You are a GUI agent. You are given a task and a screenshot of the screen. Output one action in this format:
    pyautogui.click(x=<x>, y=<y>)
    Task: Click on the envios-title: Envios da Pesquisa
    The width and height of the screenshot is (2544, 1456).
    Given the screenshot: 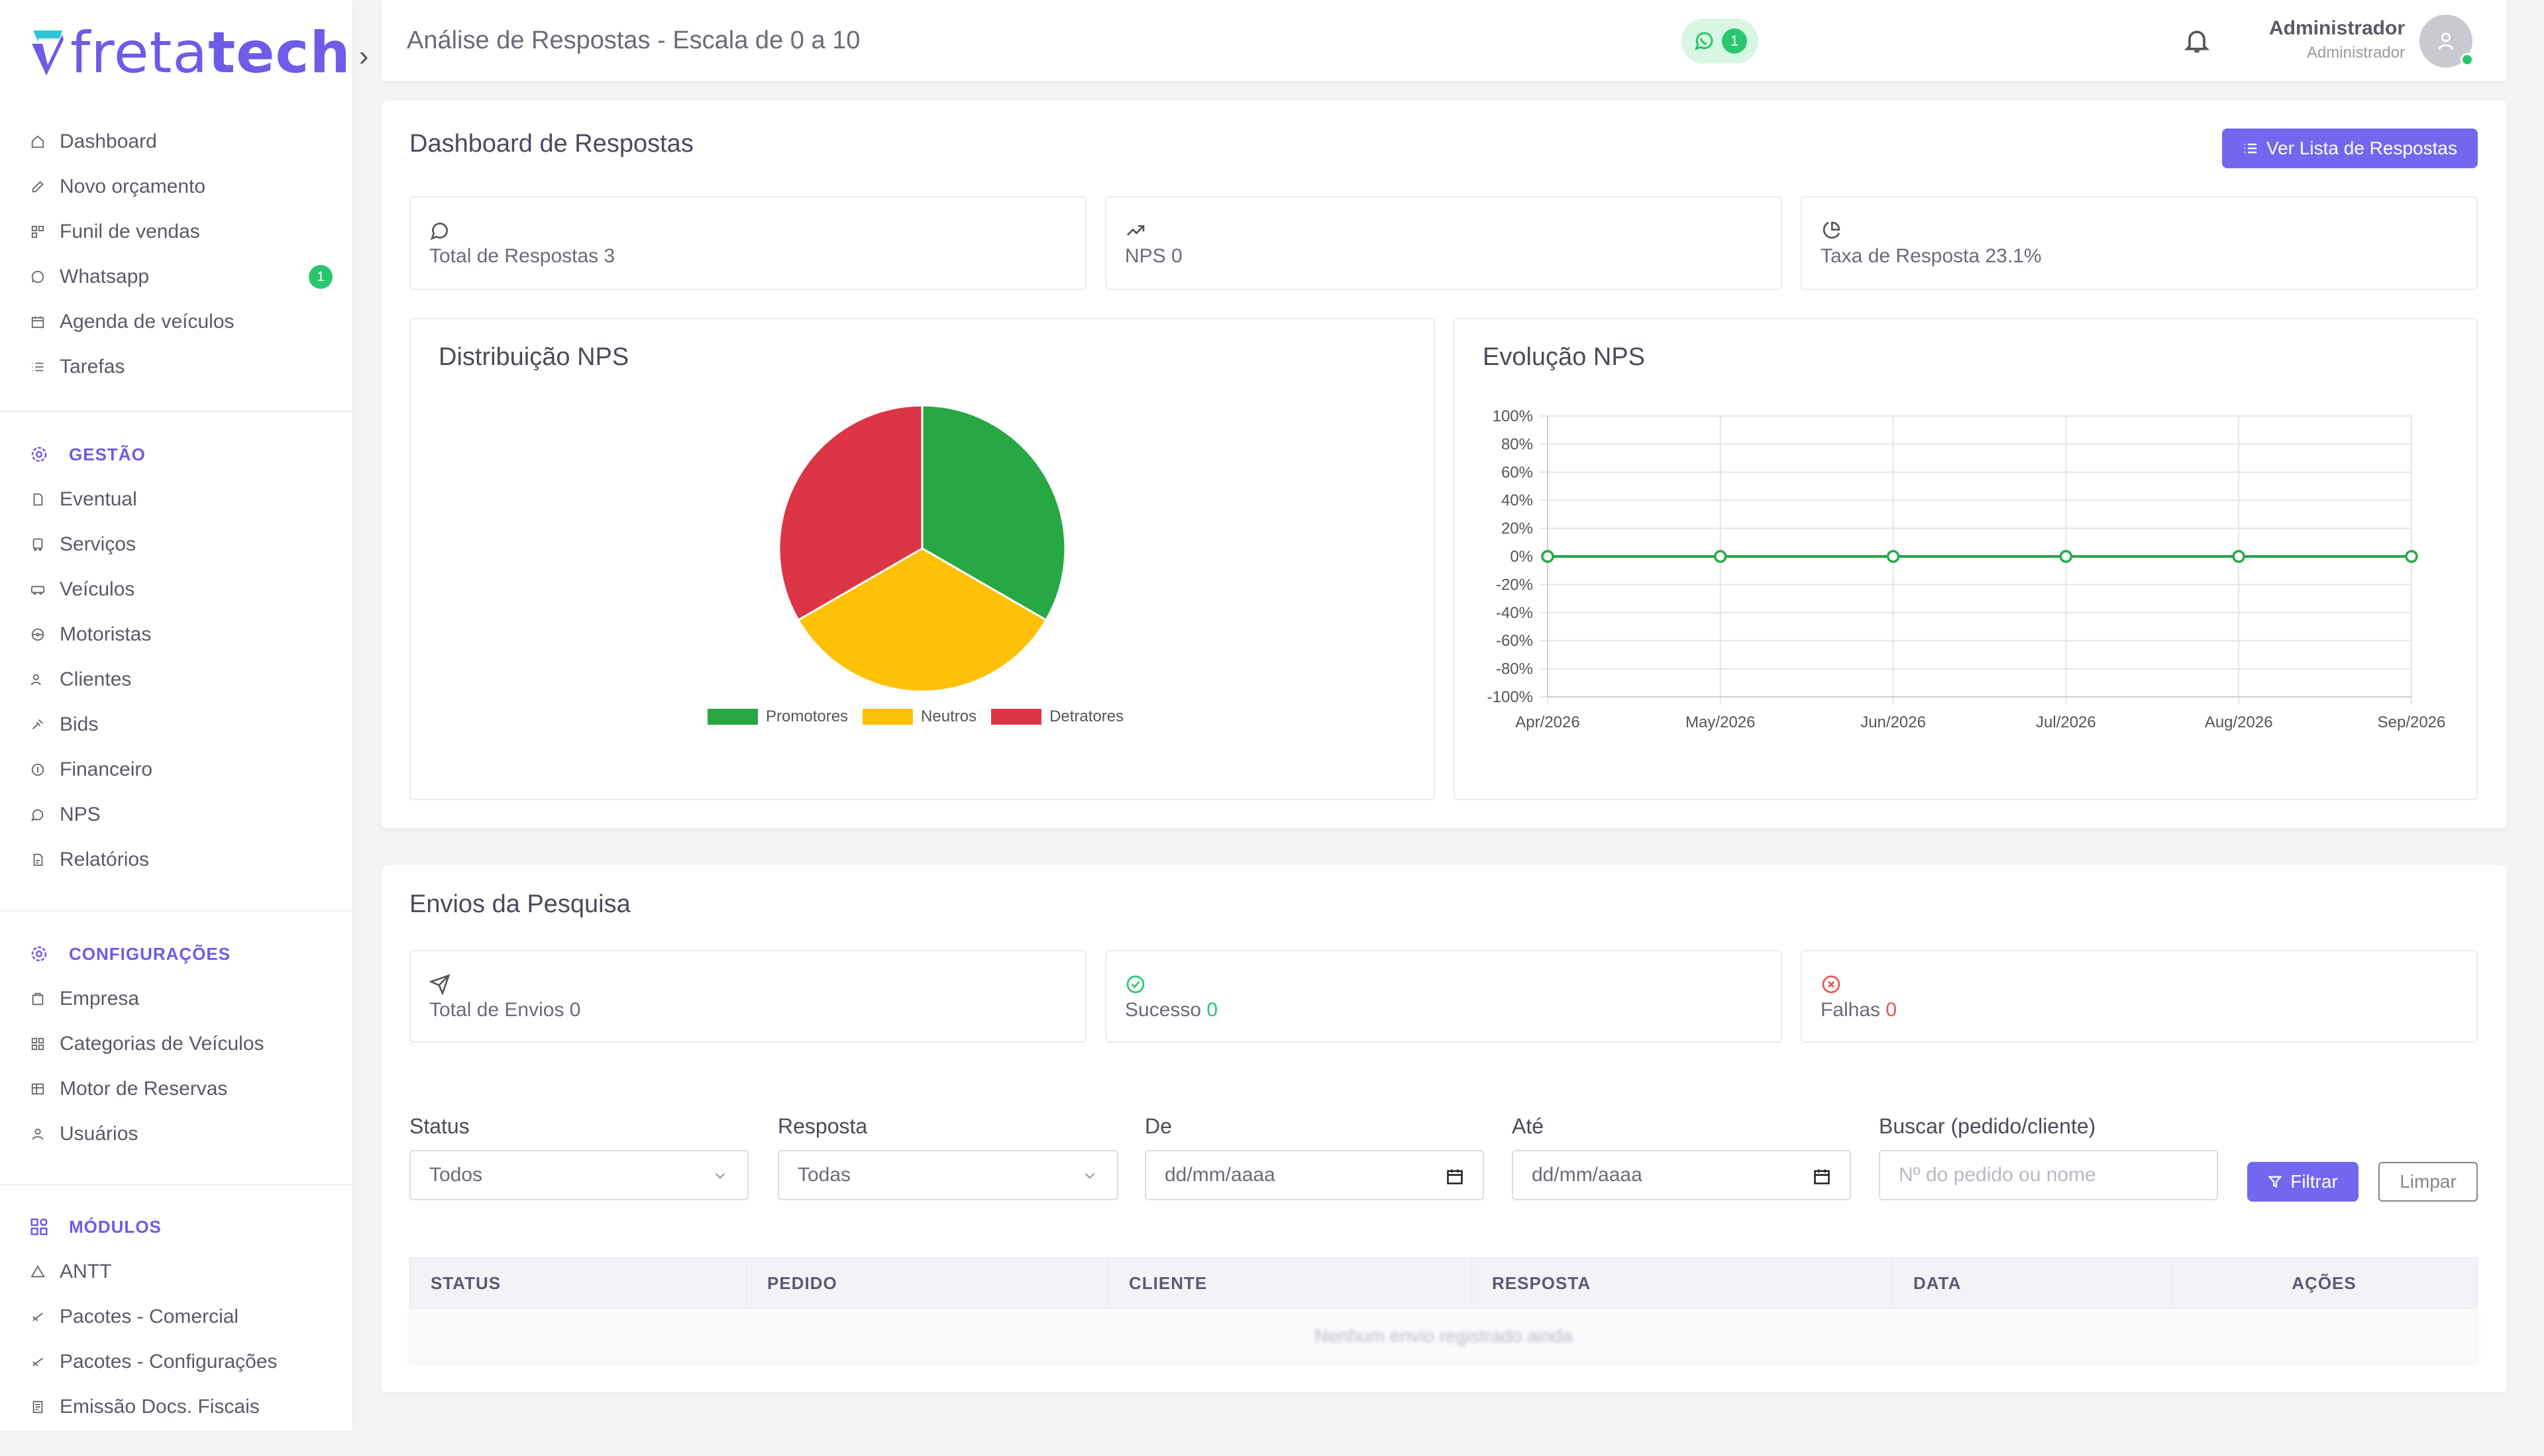 What is the action you would take?
    pyautogui.click(x=520, y=904)
    